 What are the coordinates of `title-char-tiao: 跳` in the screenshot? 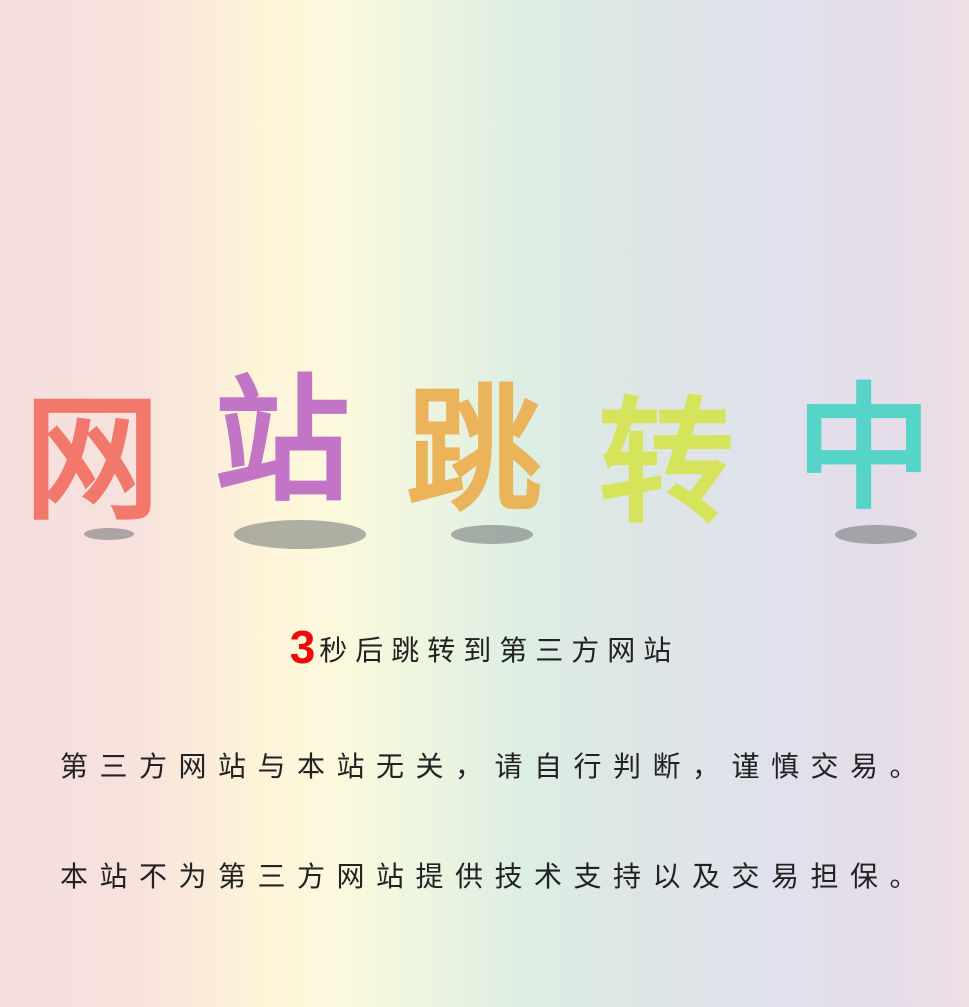 It's located at (474, 452).